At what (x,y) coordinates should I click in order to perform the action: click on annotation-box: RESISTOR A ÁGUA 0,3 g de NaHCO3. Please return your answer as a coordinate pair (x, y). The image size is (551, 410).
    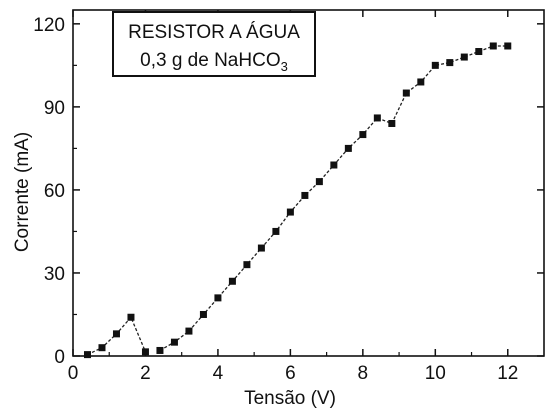
    Looking at the image, I should click on (214, 44).